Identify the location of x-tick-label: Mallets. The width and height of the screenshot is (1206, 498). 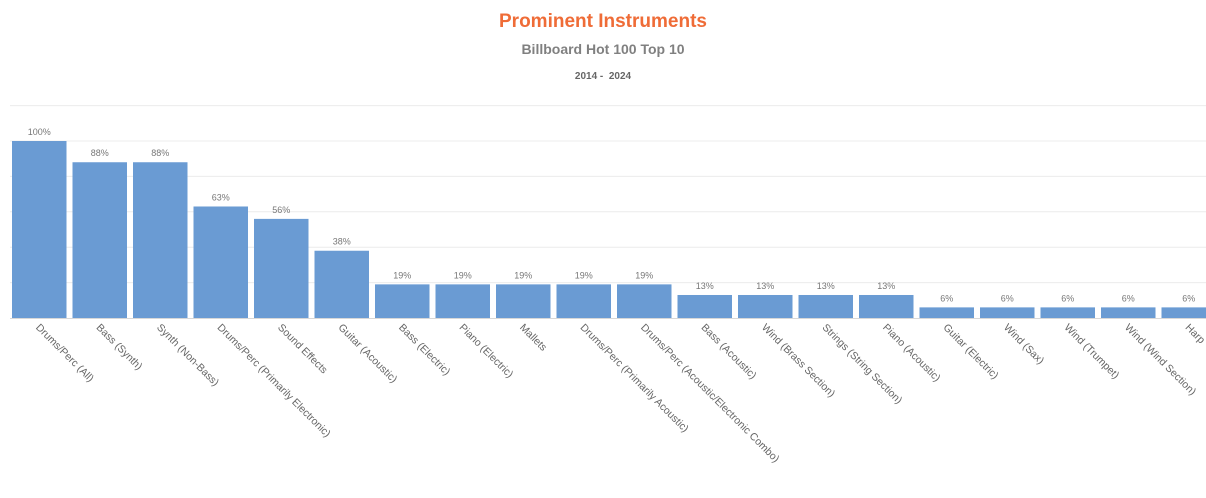
(533, 338).